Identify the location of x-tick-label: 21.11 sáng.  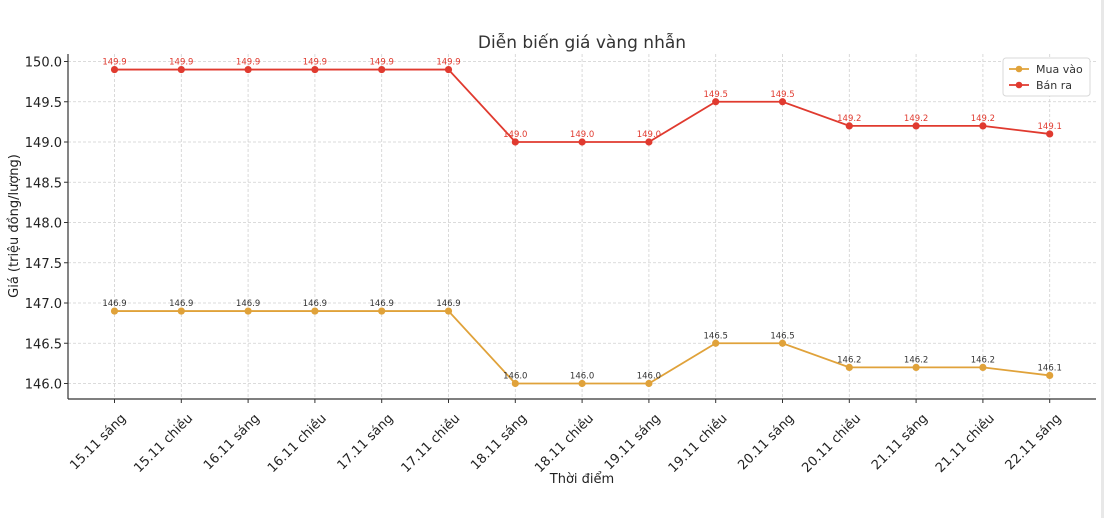
(900, 442).